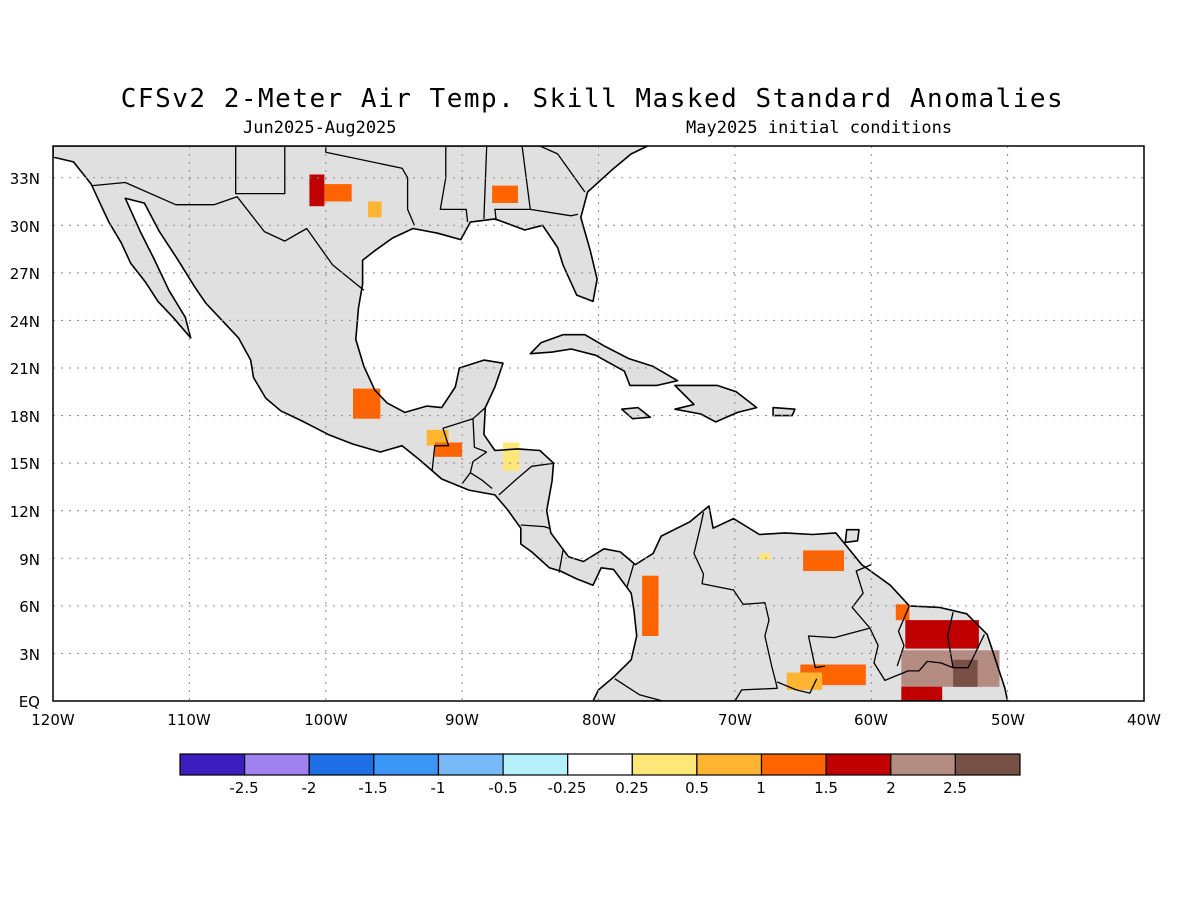 The image size is (1200, 900). What do you see at coordinates (599, 720) in the screenshot?
I see `lon-label: 80W` at bounding box center [599, 720].